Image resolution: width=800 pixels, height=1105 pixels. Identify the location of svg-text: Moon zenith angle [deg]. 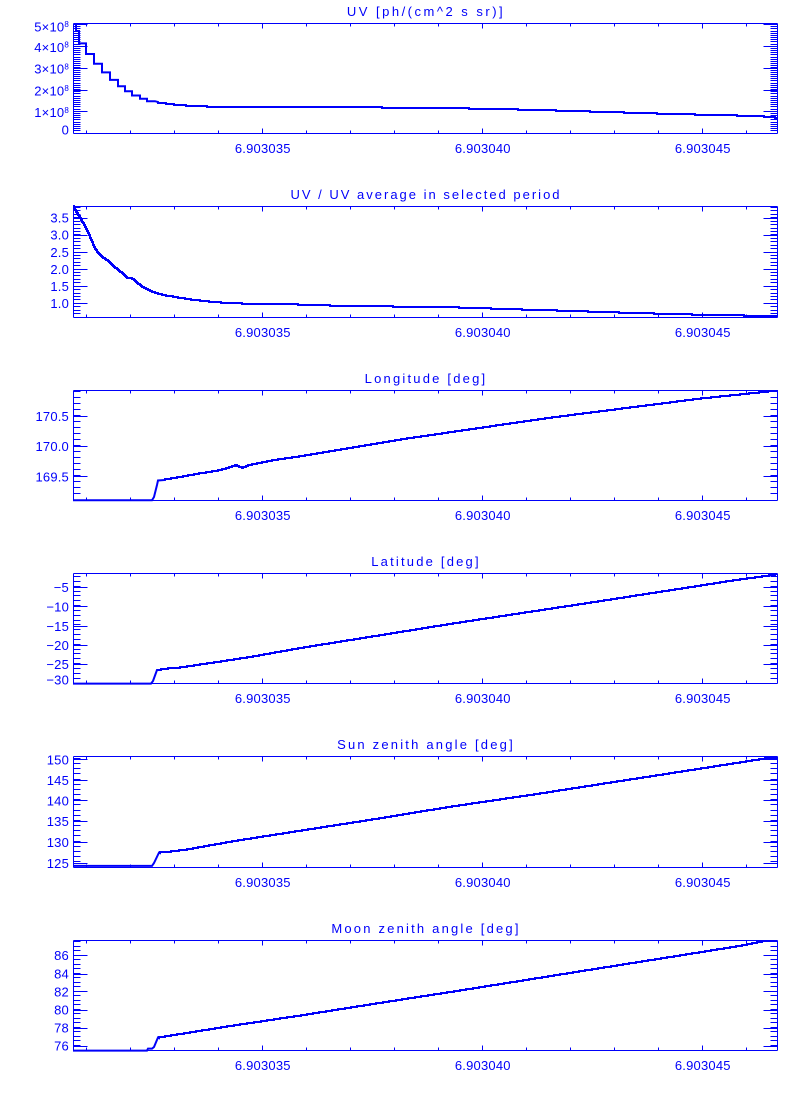
(425, 928).